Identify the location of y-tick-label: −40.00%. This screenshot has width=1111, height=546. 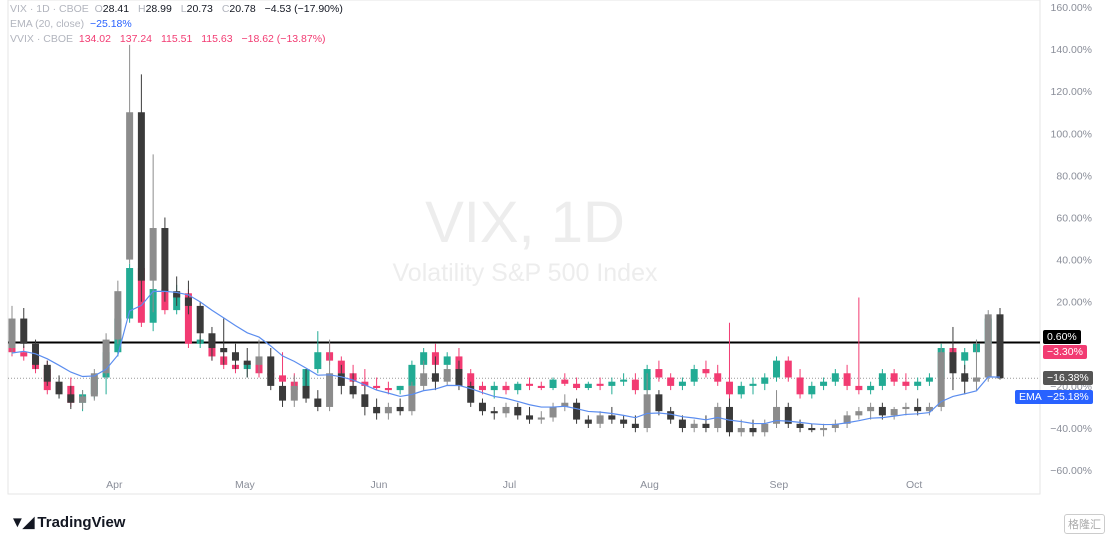
(1071, 429).